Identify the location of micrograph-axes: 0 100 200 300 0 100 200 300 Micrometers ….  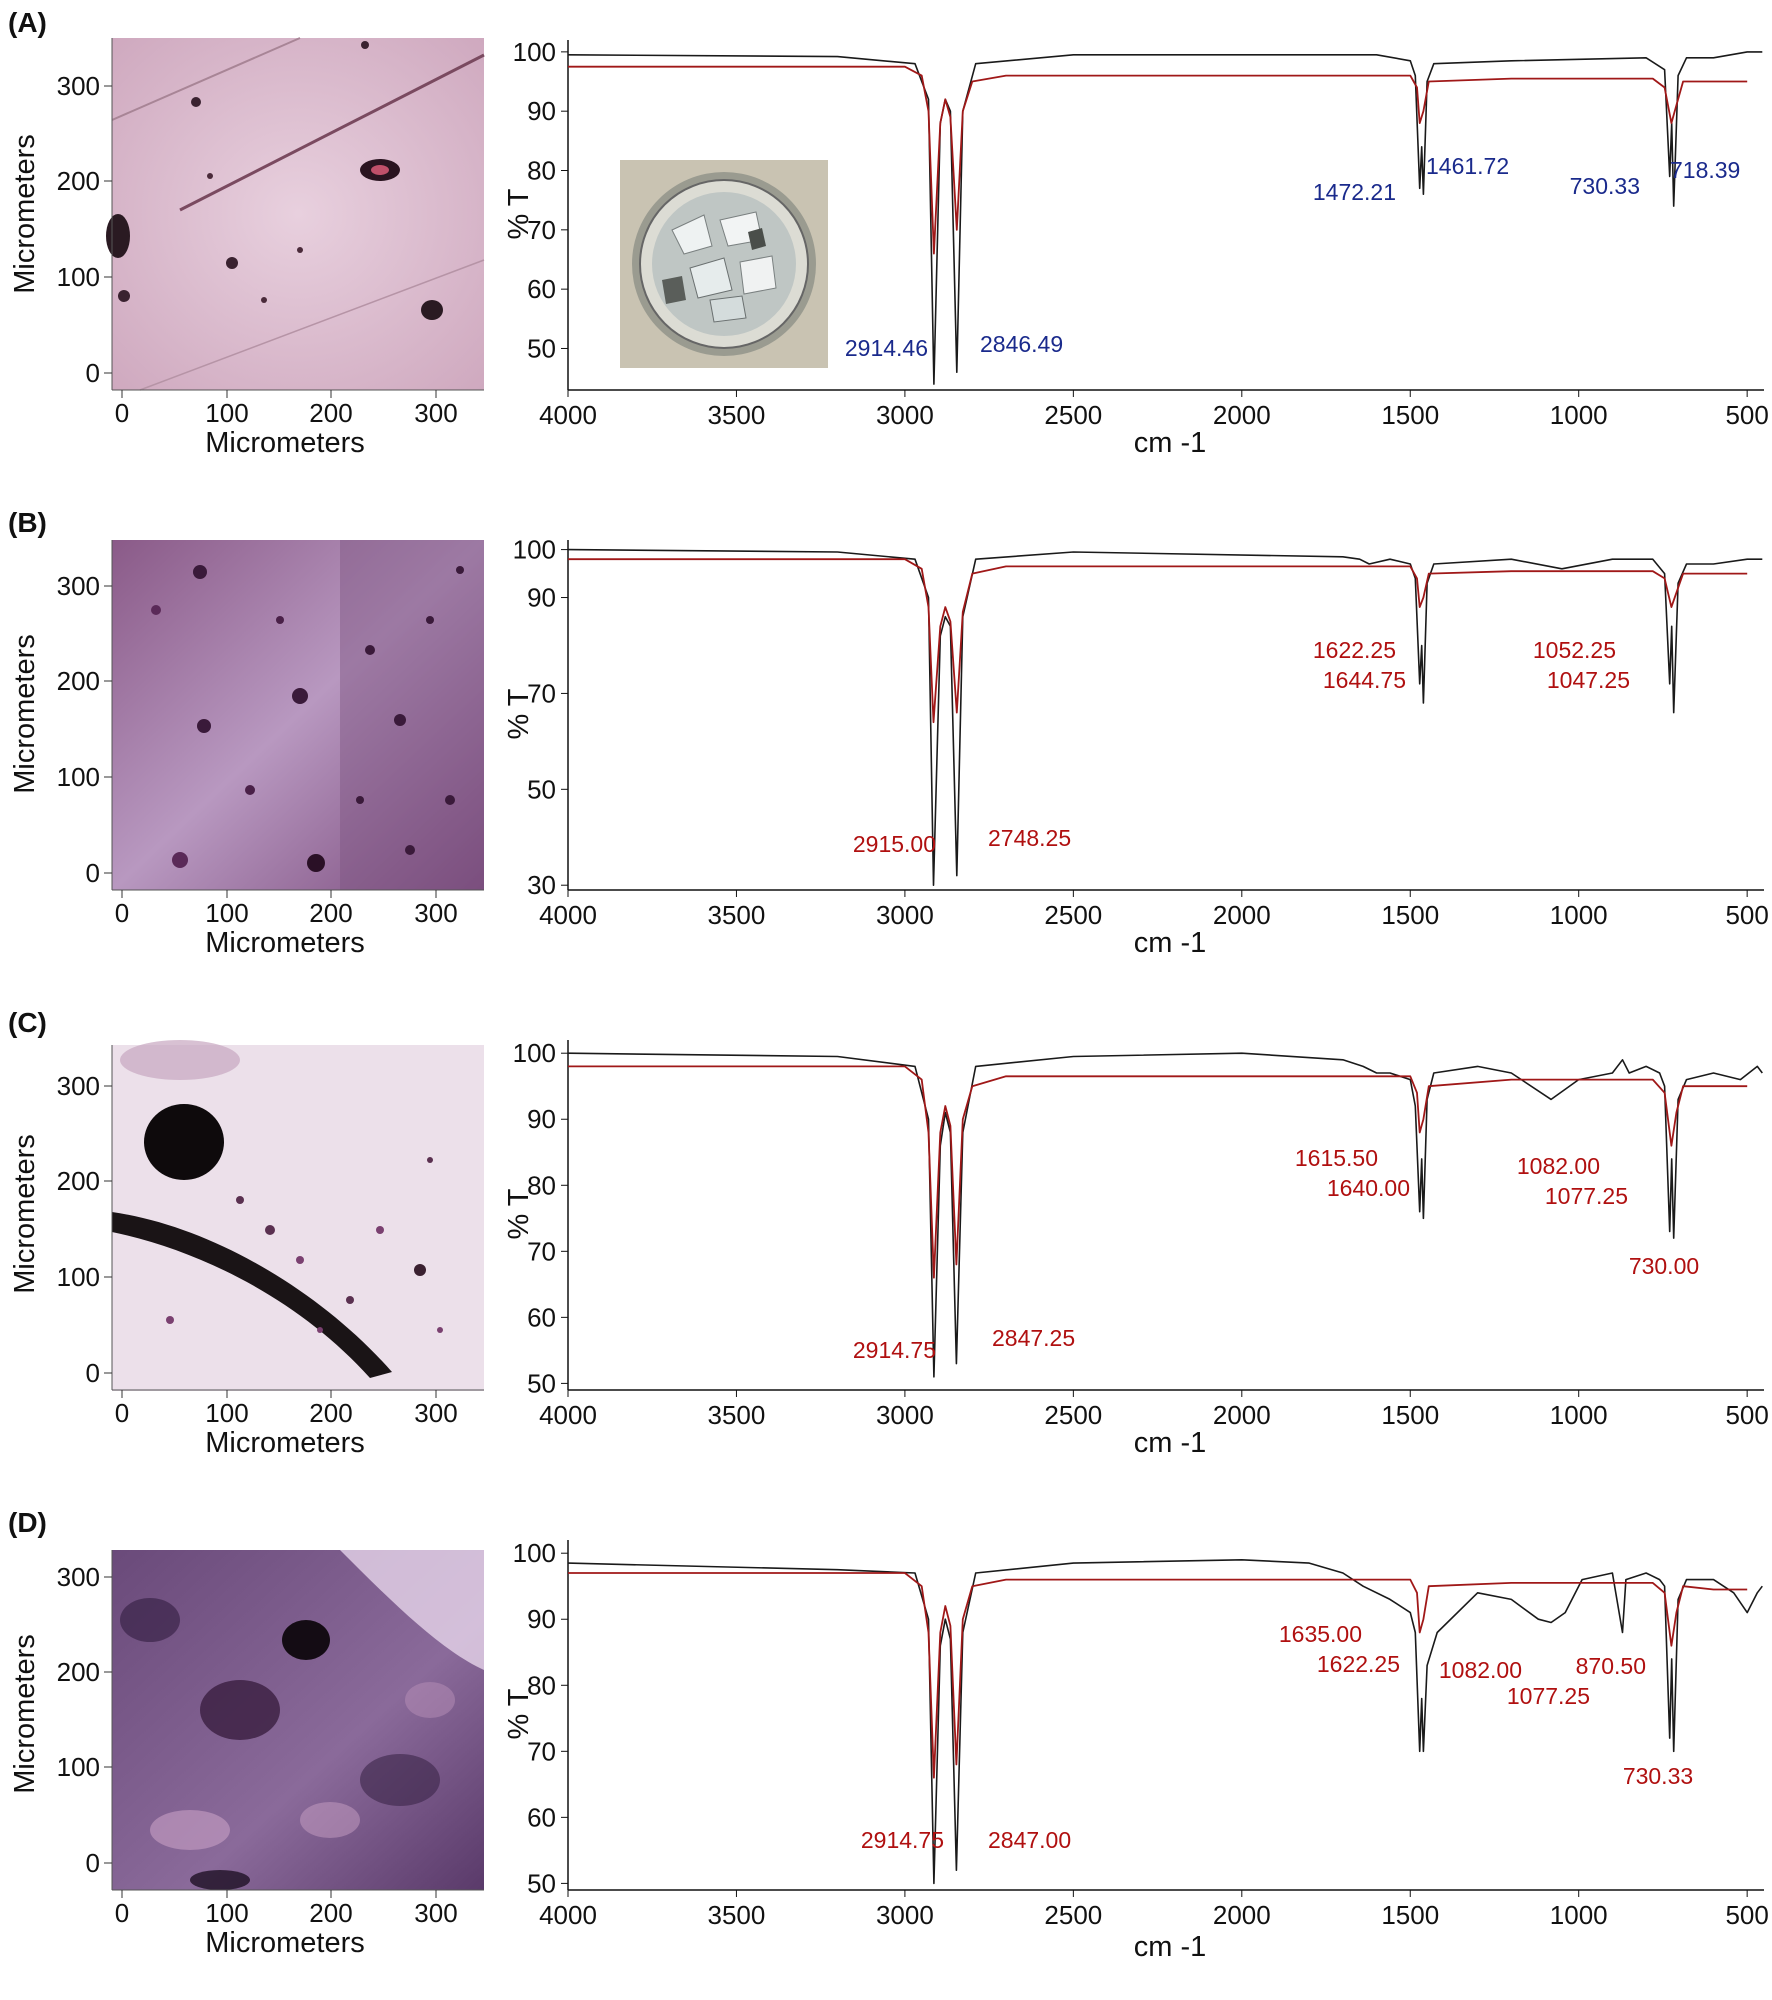
(246, 1754).